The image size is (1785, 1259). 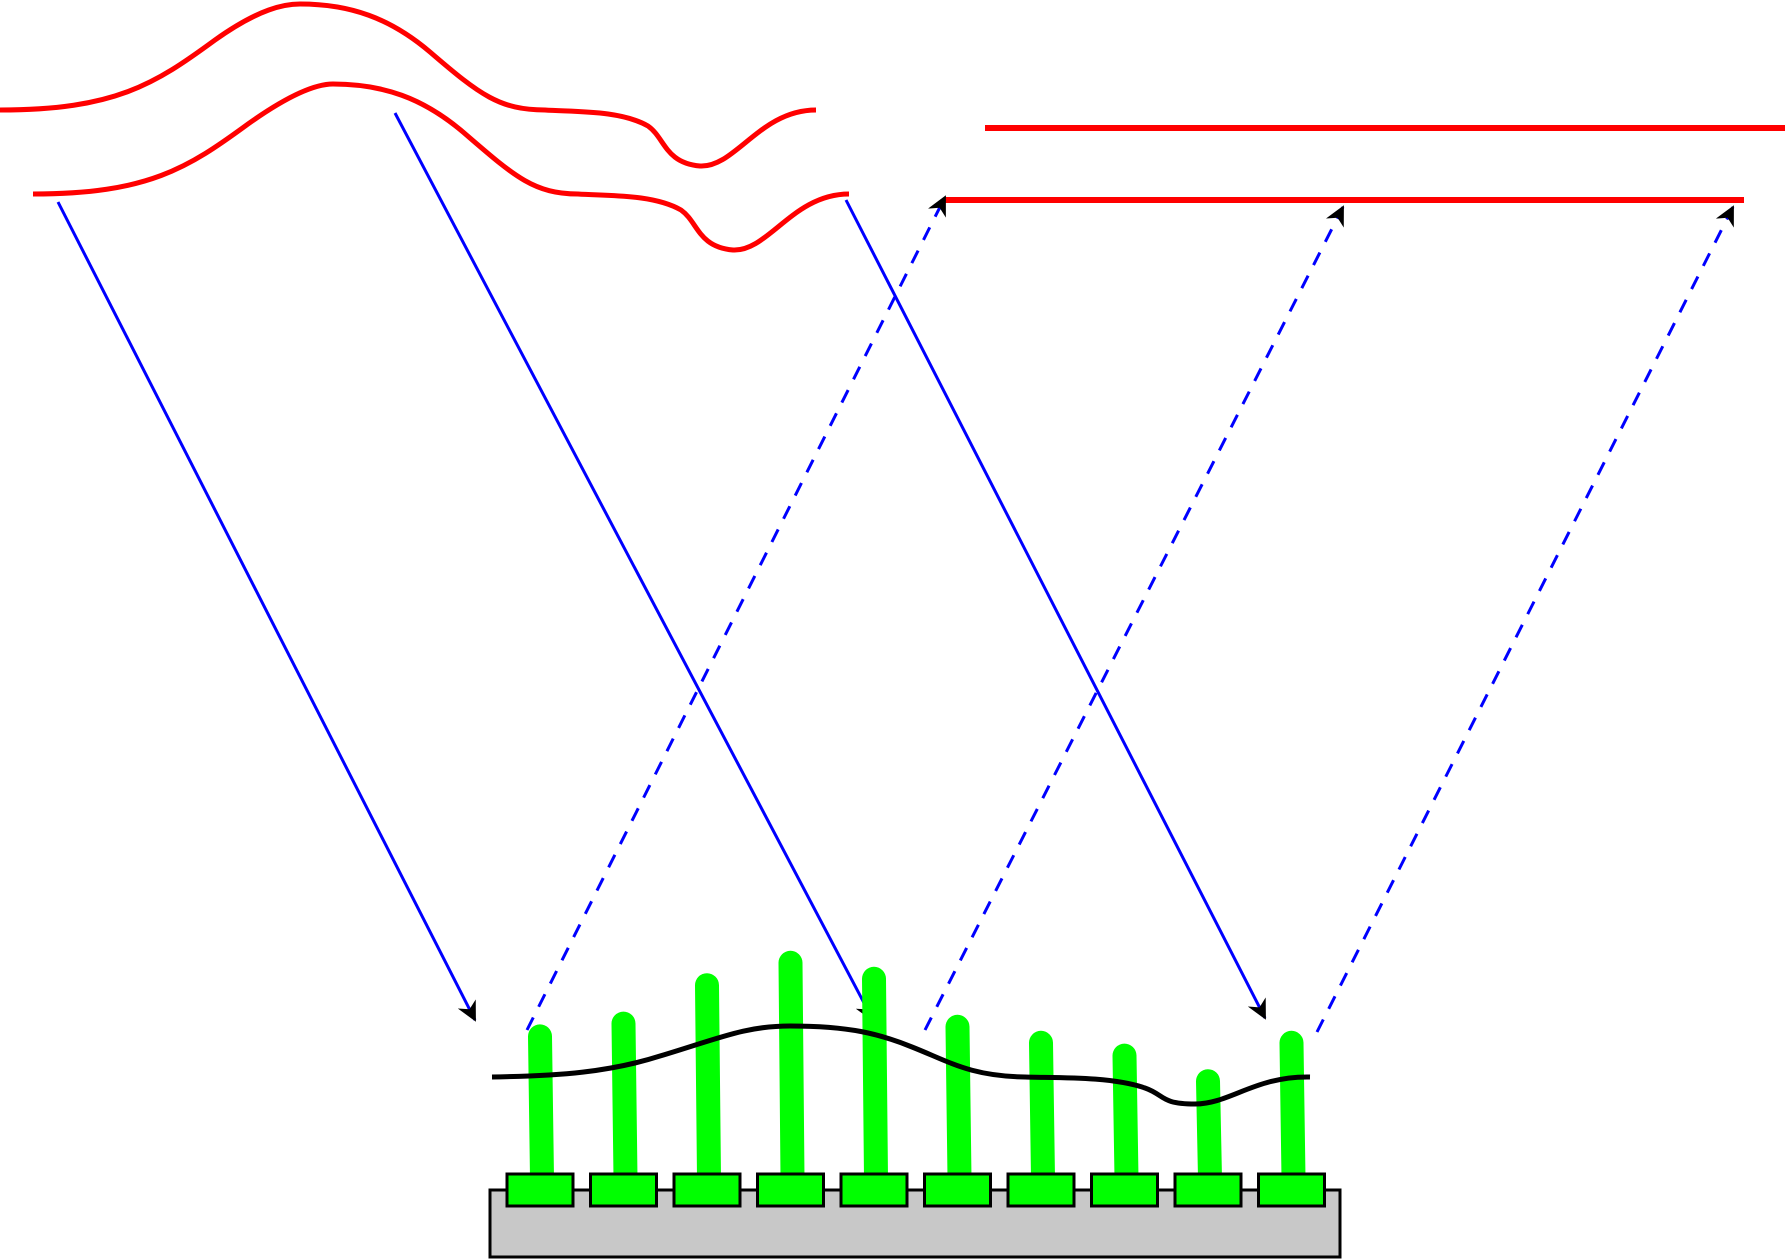 What do you see at coordinates (901, 1065) in the screenshot?
I see `mirror-surface` at bounding box center [901, 1065].